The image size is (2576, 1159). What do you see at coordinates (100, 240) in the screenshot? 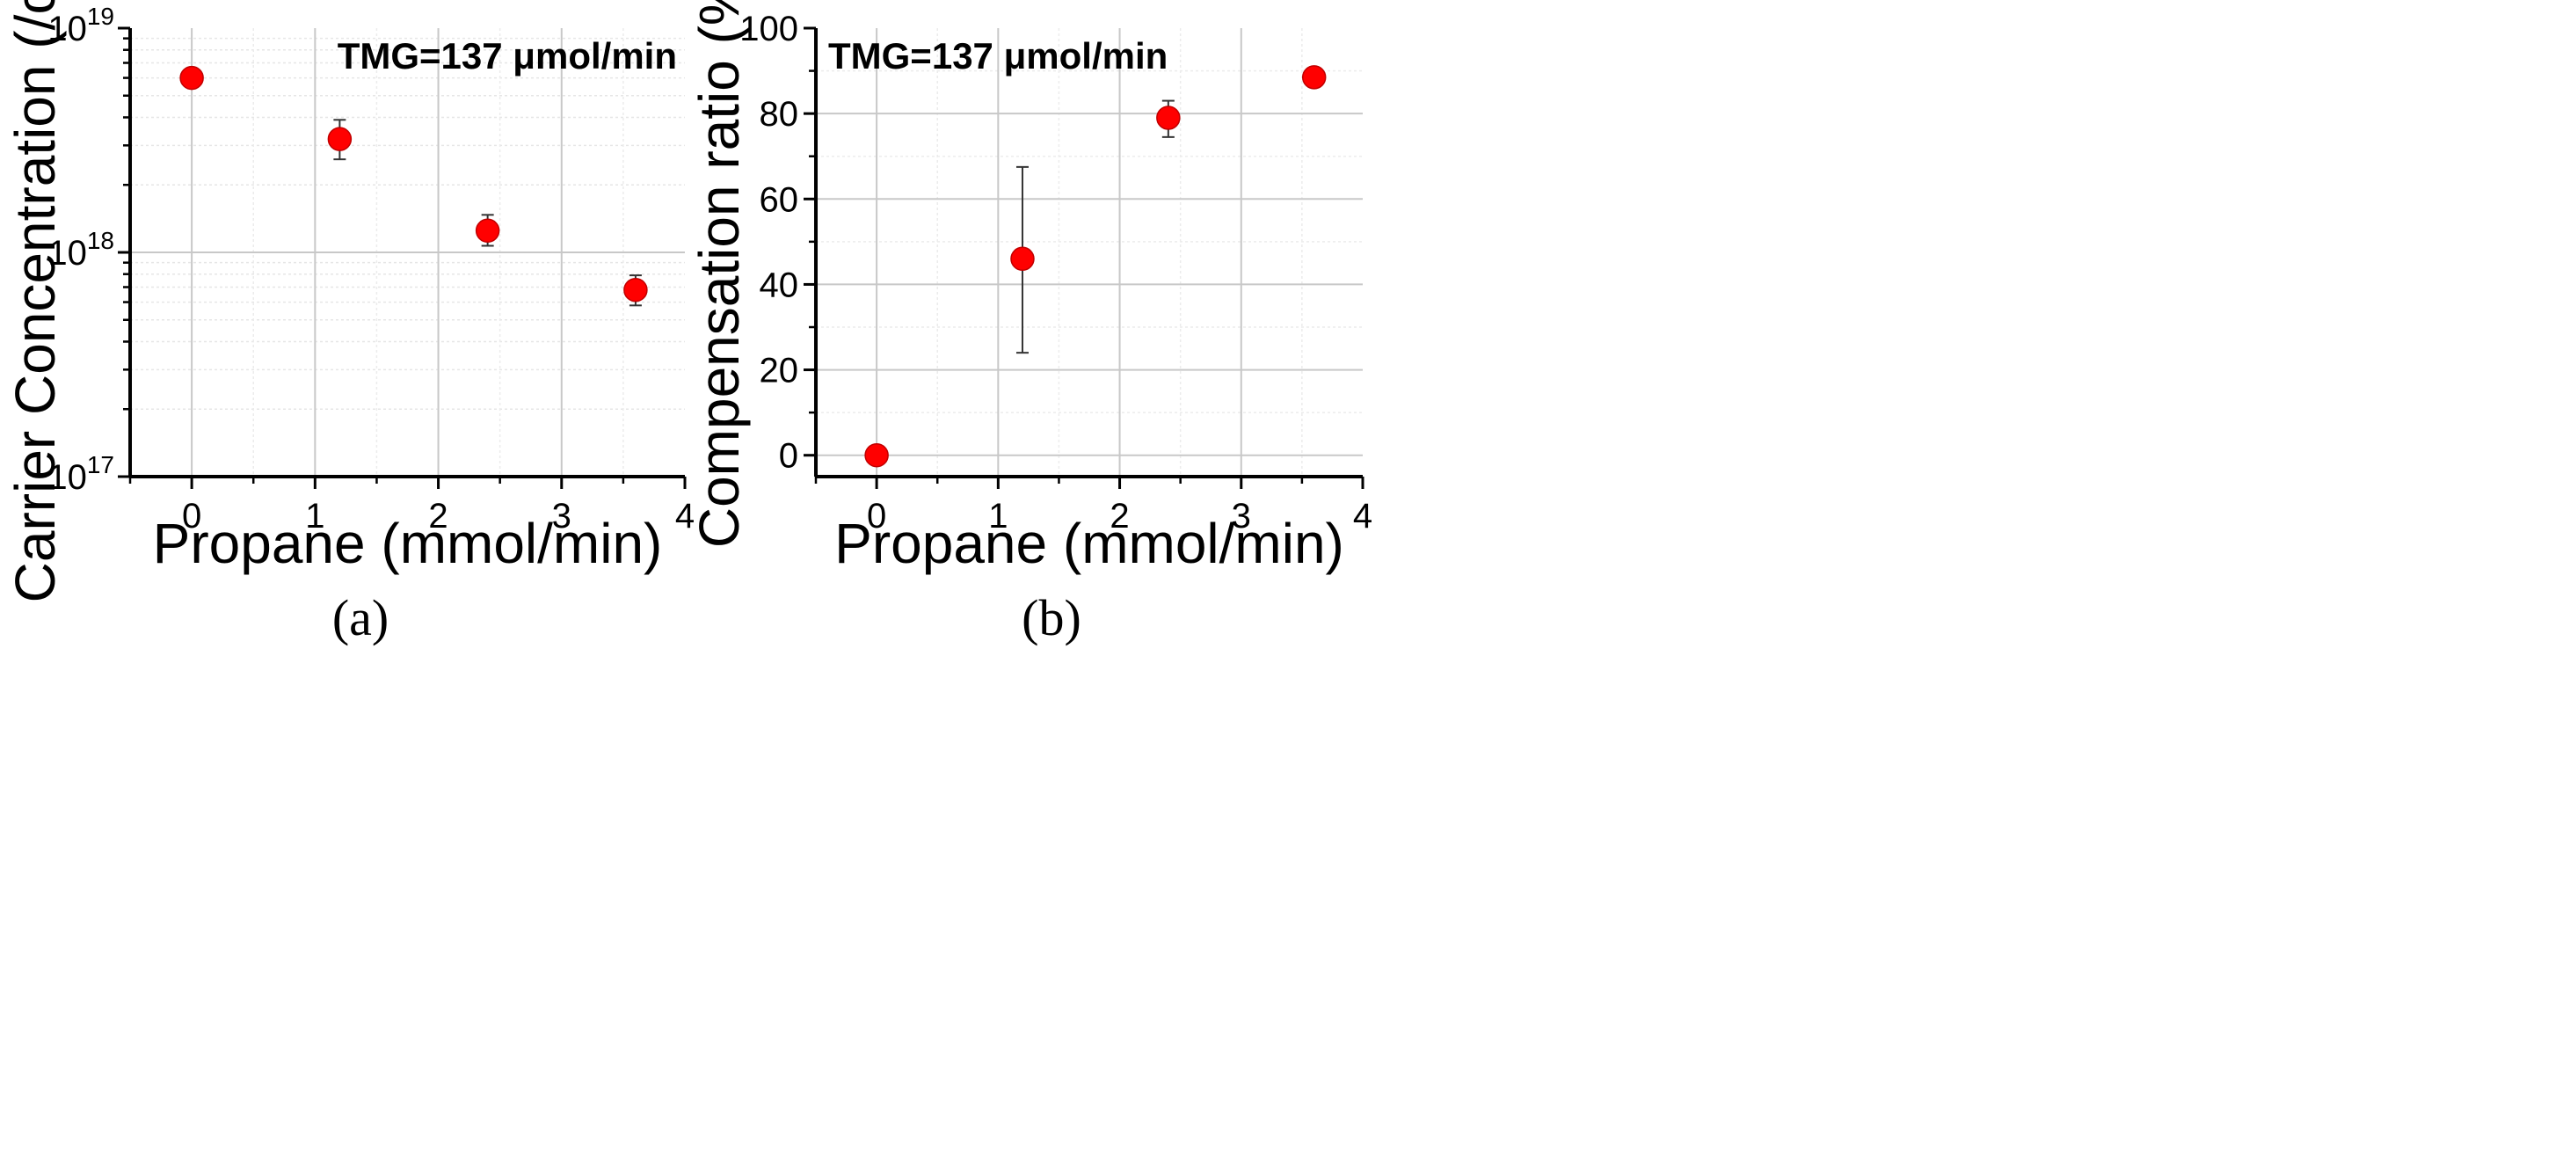
I see `y-tick-label-exponent: 18` at bounding box center [100, 240].